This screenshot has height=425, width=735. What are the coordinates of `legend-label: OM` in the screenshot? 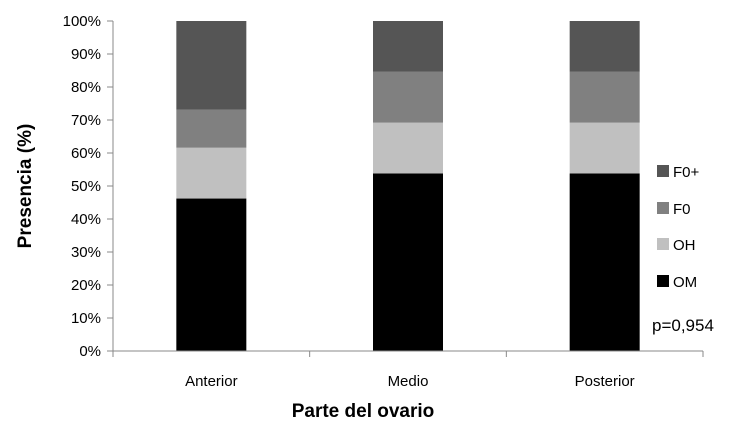 It's located at (685, 282).